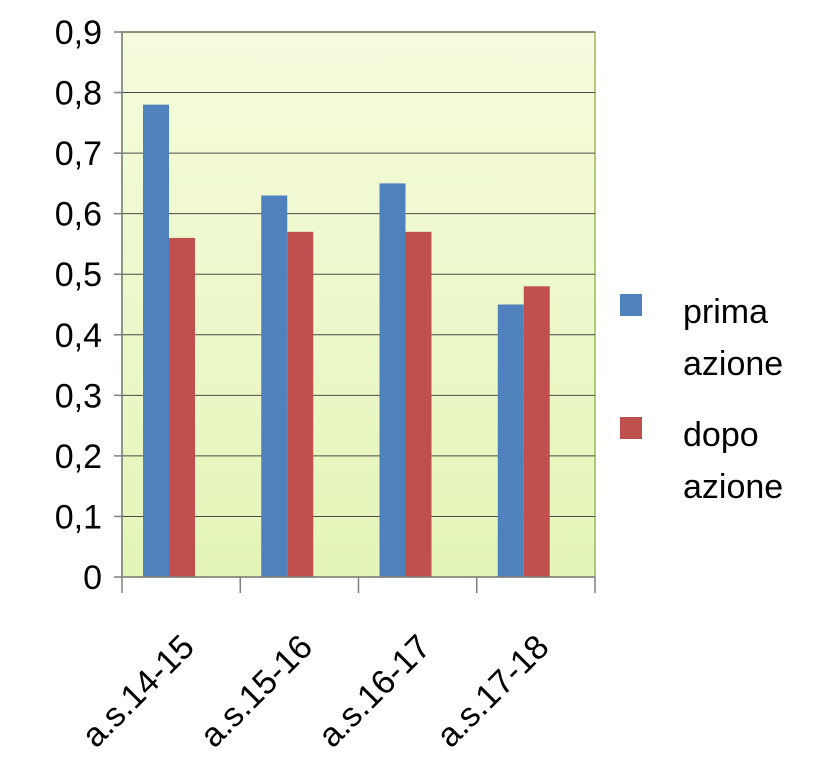  What do you see at coordinates (492, 691) in the screenshot?
I see `x-category-label: a.s.17-18` at bounding box center [492, 691].